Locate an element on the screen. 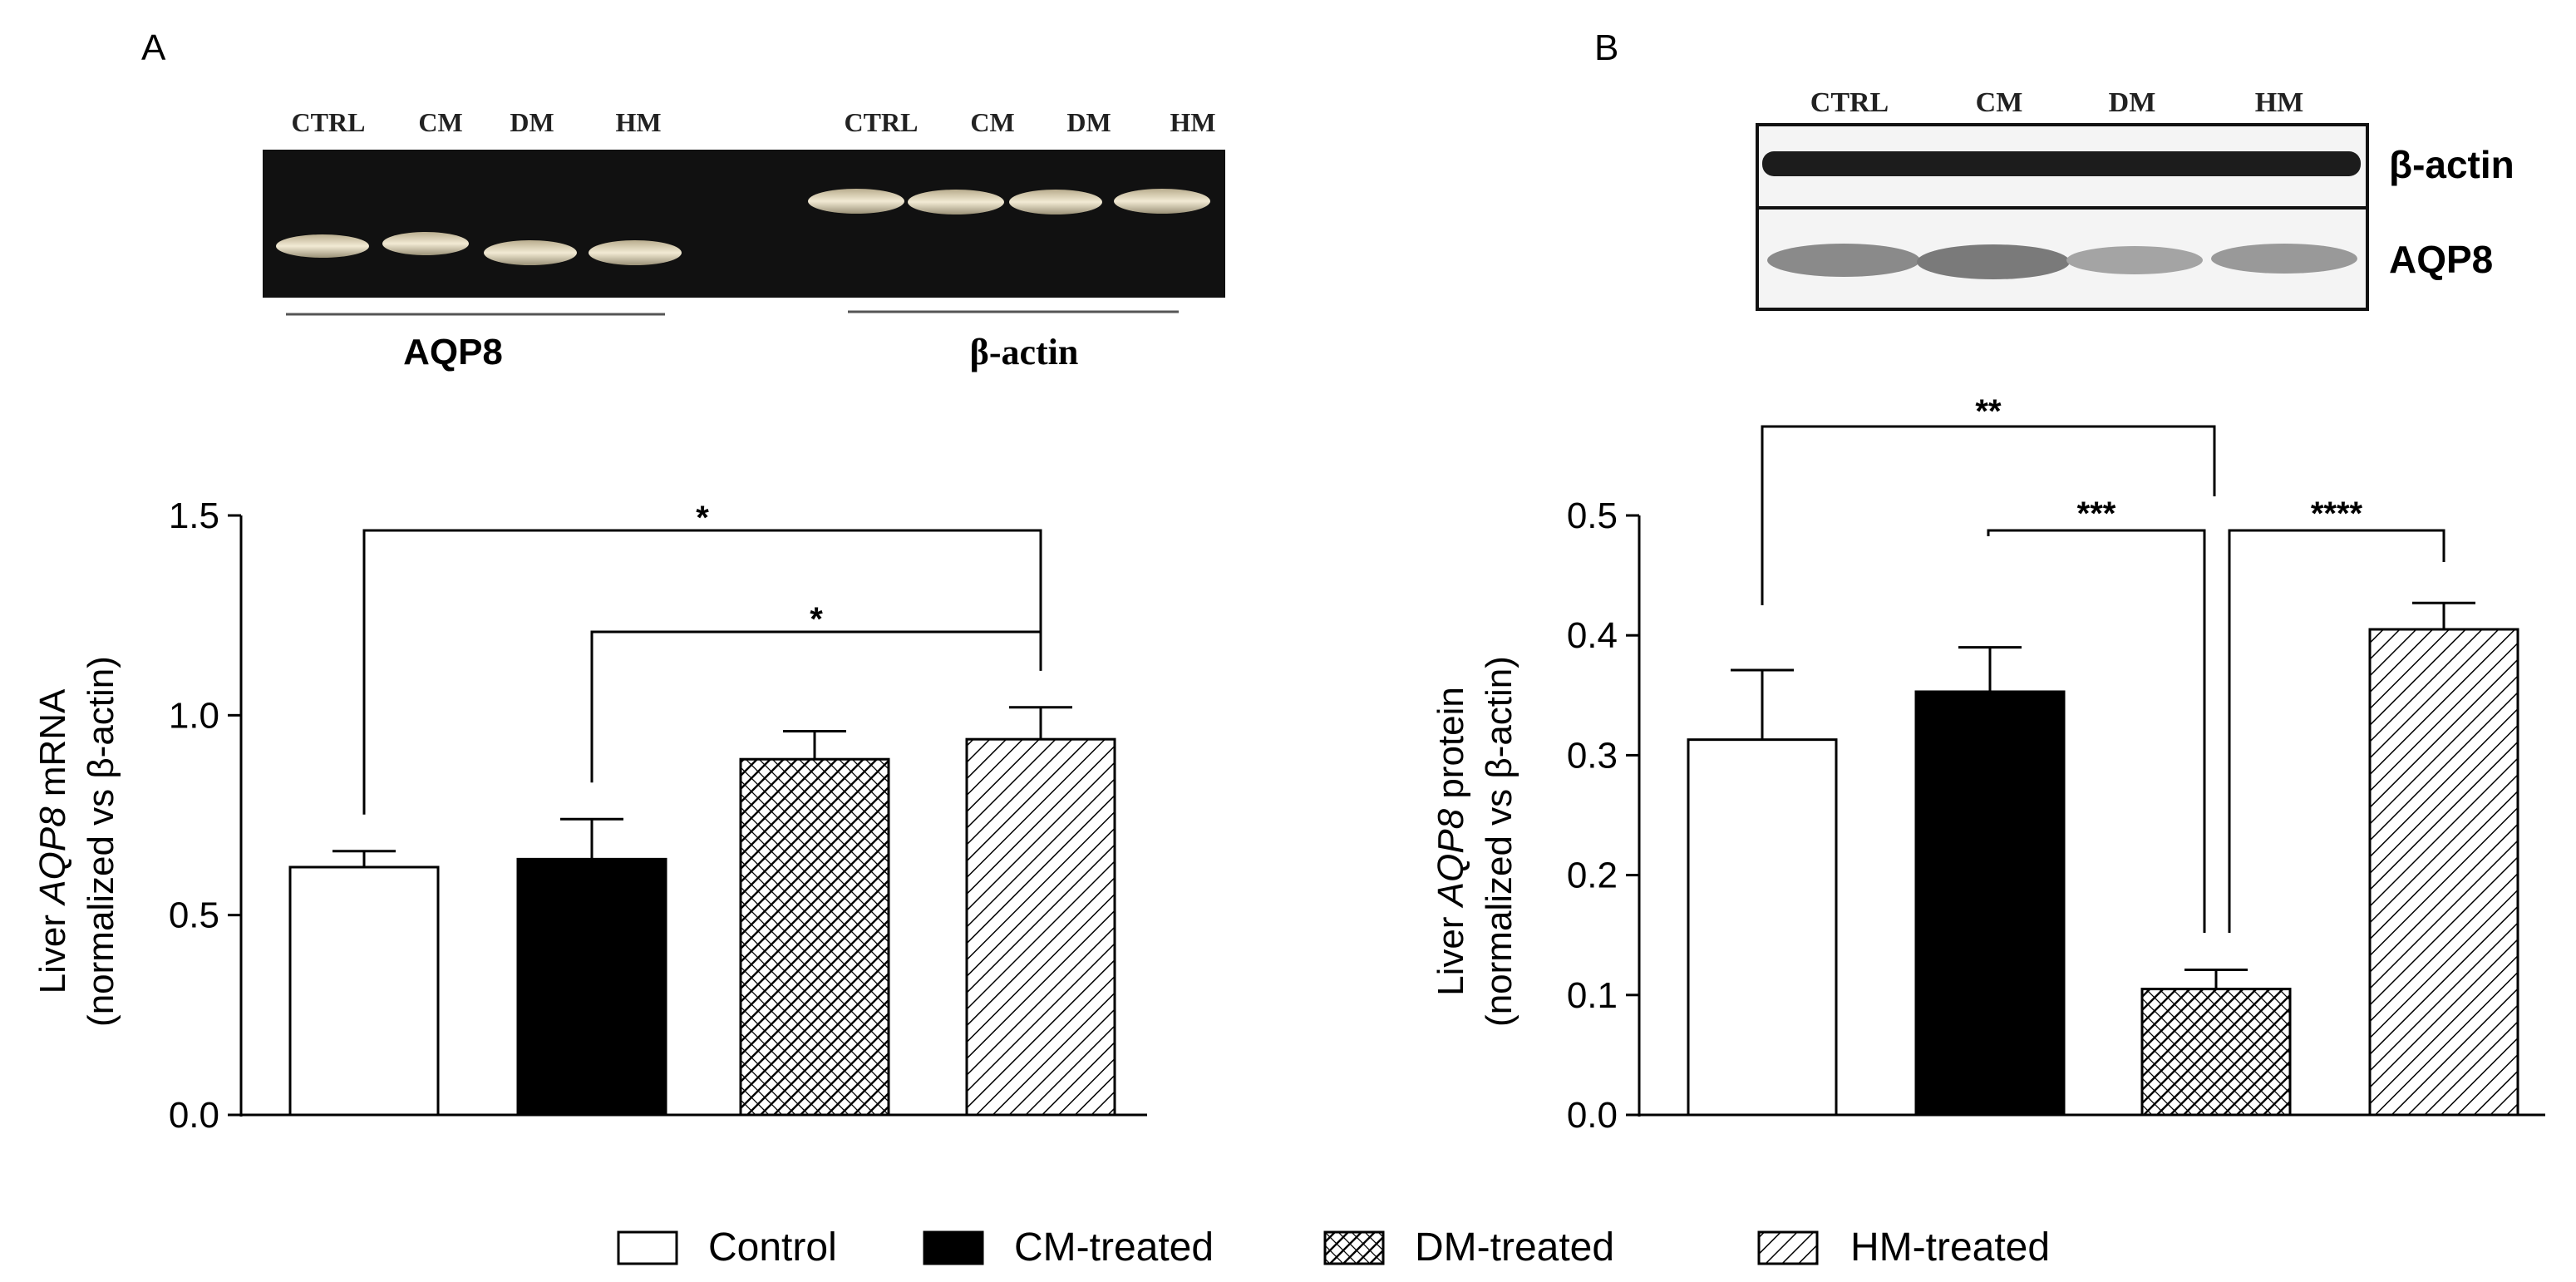  legend-label: HM-treated is located at coordinates (1950, 1247).